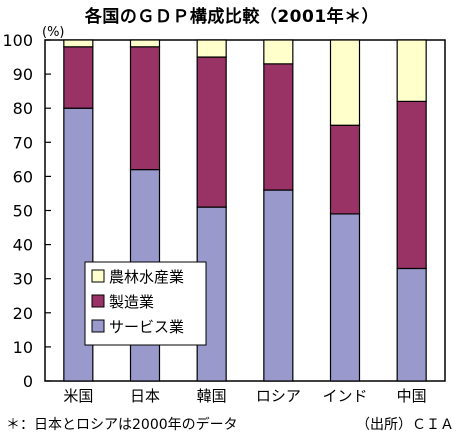  Describe the element at coordinates (212, 396) in the screenshot. I see `x-tick-label: 韓国` at that location.